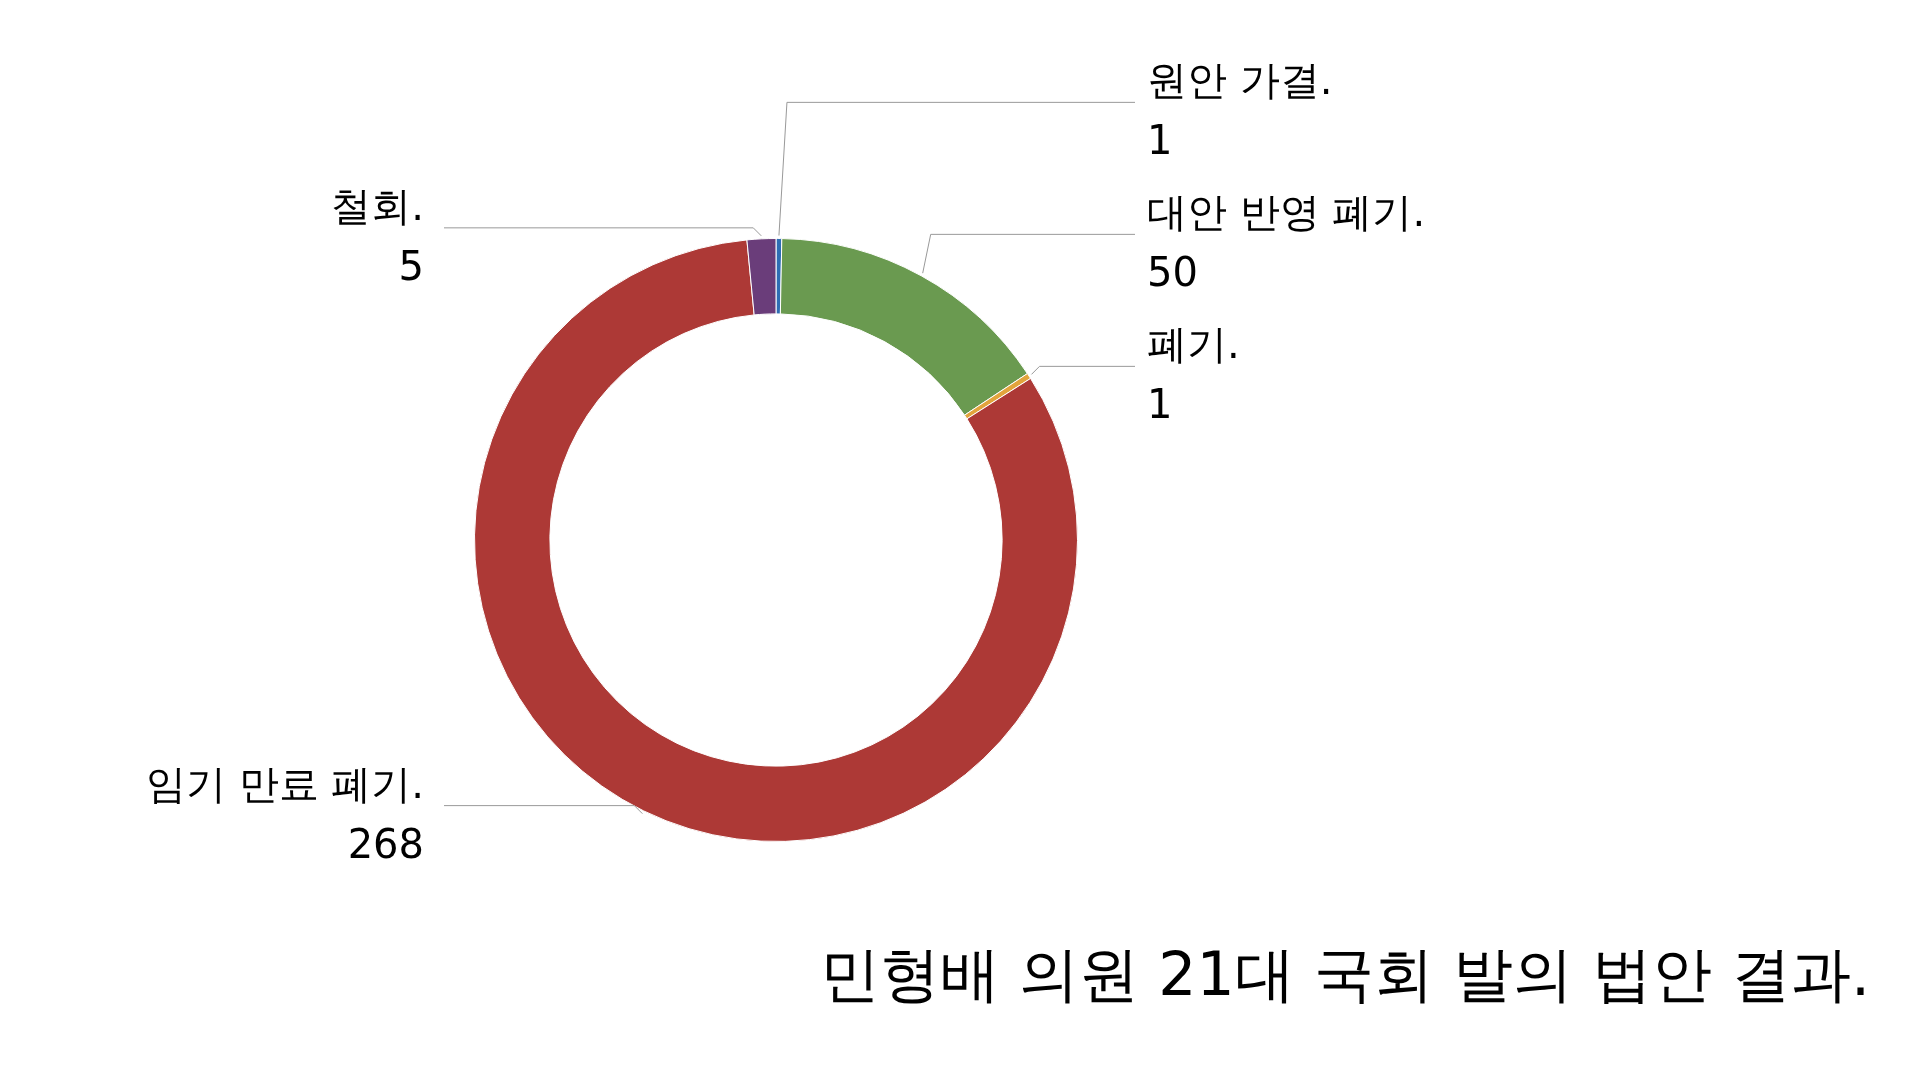 This screenshot has width=1920, height=1080. Describe the element at coordinates (1345, 974) in the screenshot. I see `text: 민형배 의원 21대 국회 발의 법안 결과.` at that location.